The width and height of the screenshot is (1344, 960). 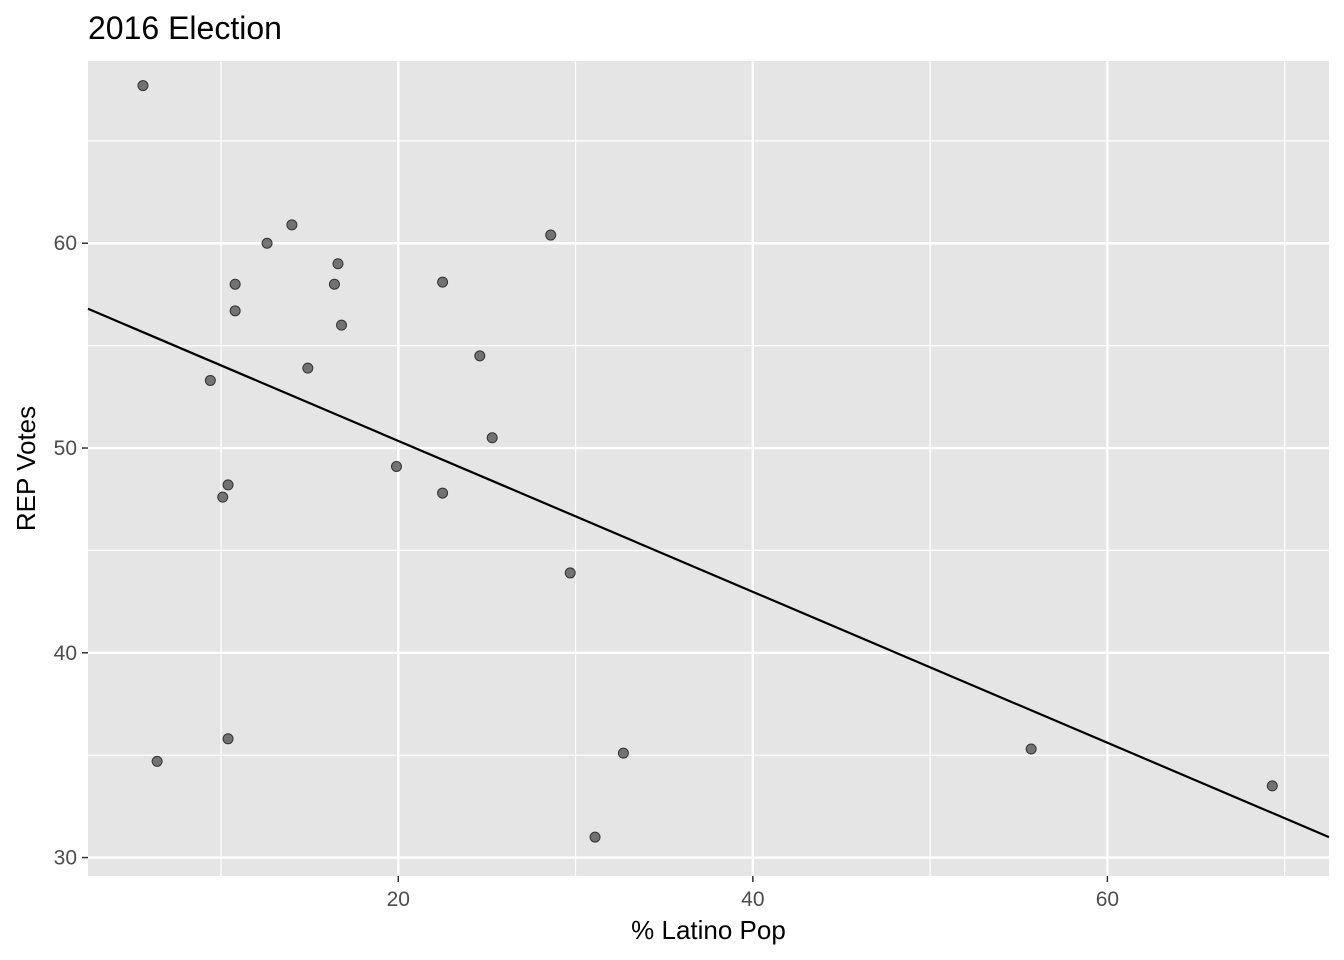 I want to click on y-tick-label: 30, so click(x=65, y=858).